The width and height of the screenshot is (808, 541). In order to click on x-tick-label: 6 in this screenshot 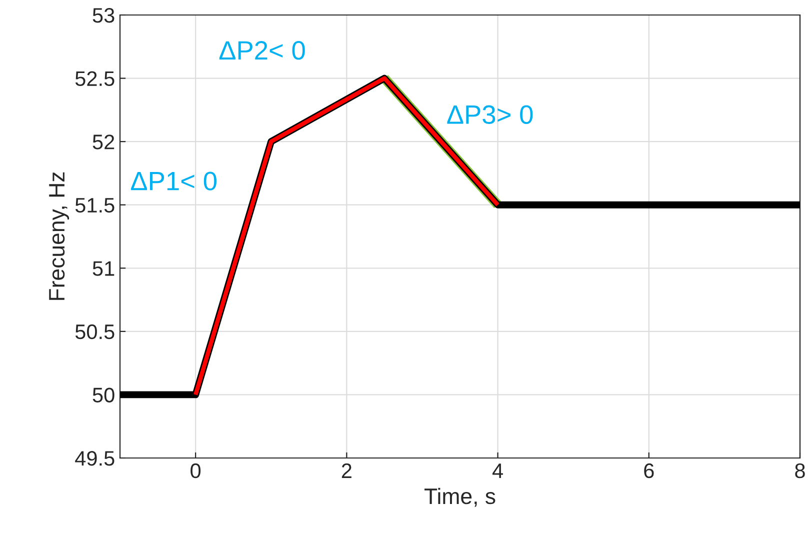, I will do `click(649, 470)`.